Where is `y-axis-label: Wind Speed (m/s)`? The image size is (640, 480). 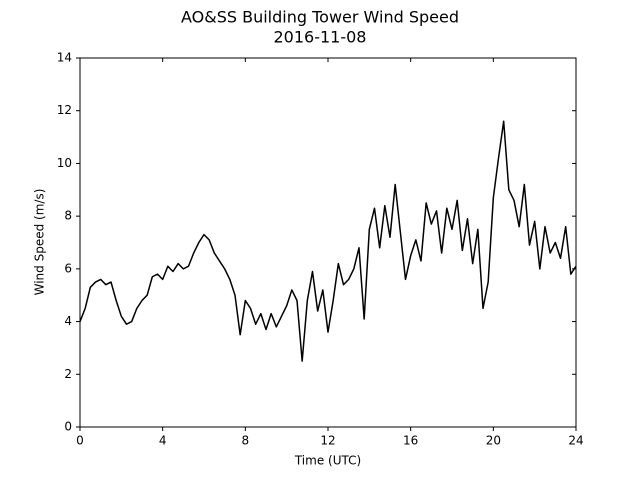
y-axis-label: Wind Speed (m/s) is located at coordinates (40, 242).